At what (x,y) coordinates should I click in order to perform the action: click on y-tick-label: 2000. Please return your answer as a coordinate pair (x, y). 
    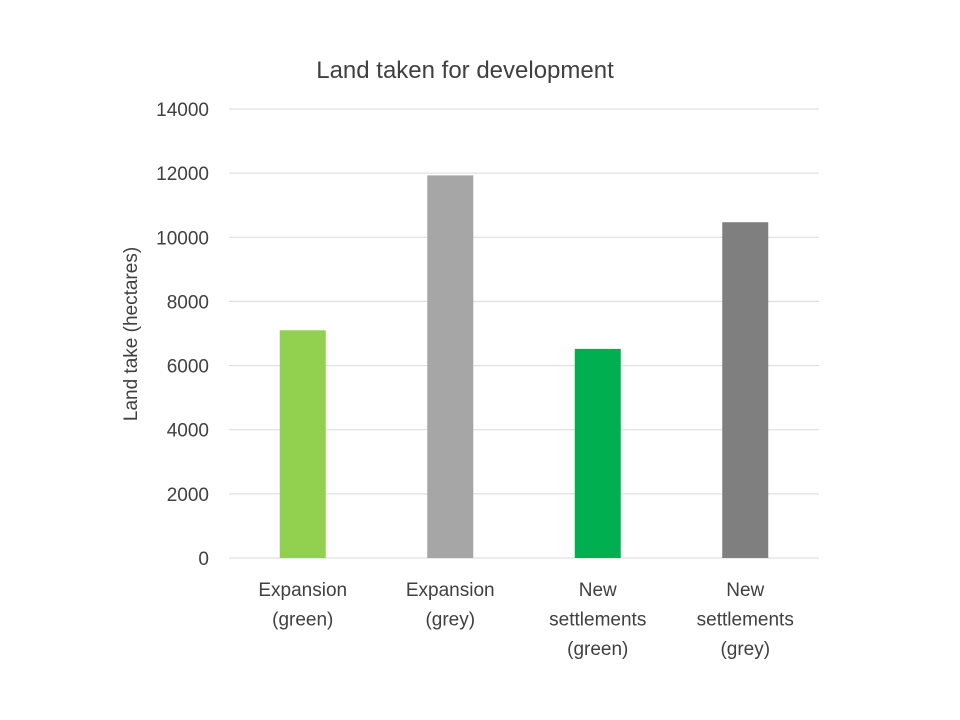
    Looking at the image, I should click on (188, 495).